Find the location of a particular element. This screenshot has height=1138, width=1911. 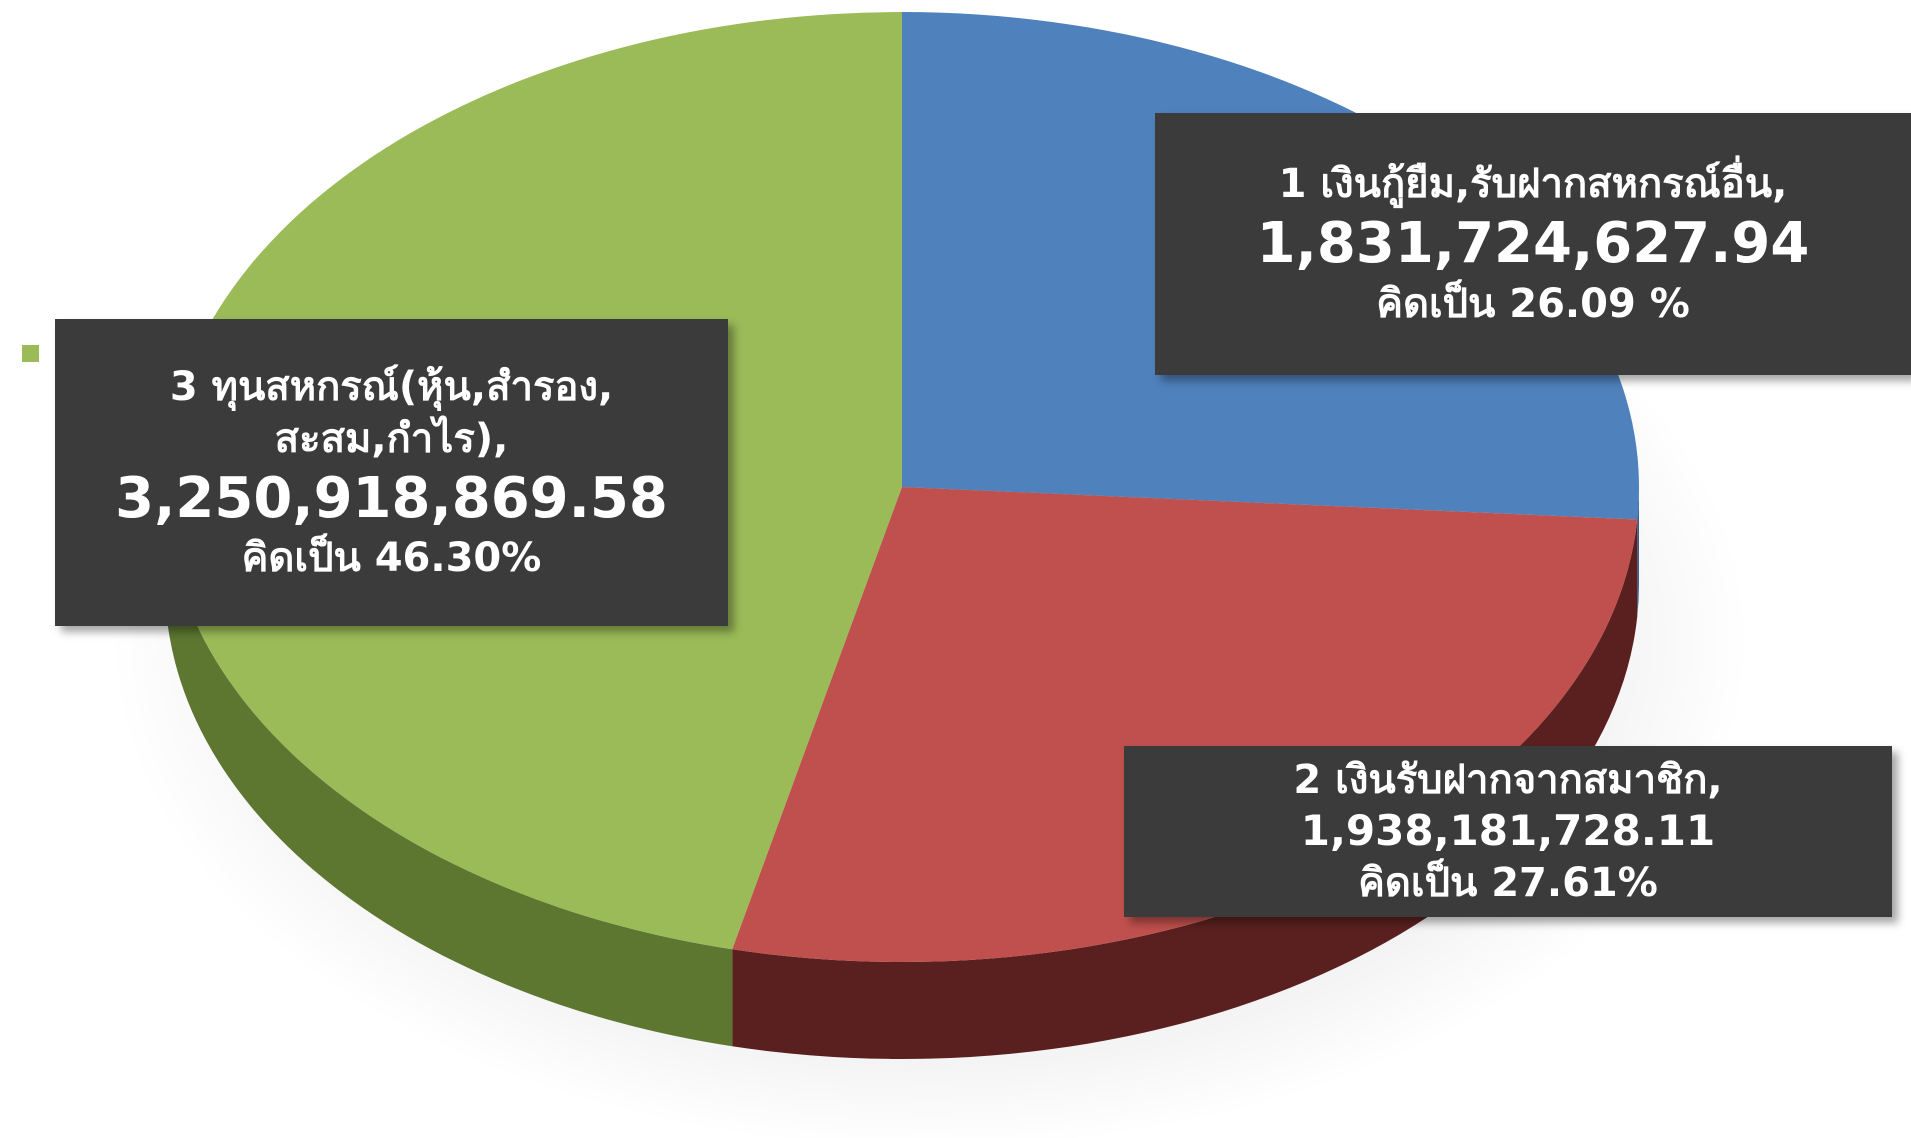

amount-label: 1,831,724,627.94 is located at coordinates (1533, 244).